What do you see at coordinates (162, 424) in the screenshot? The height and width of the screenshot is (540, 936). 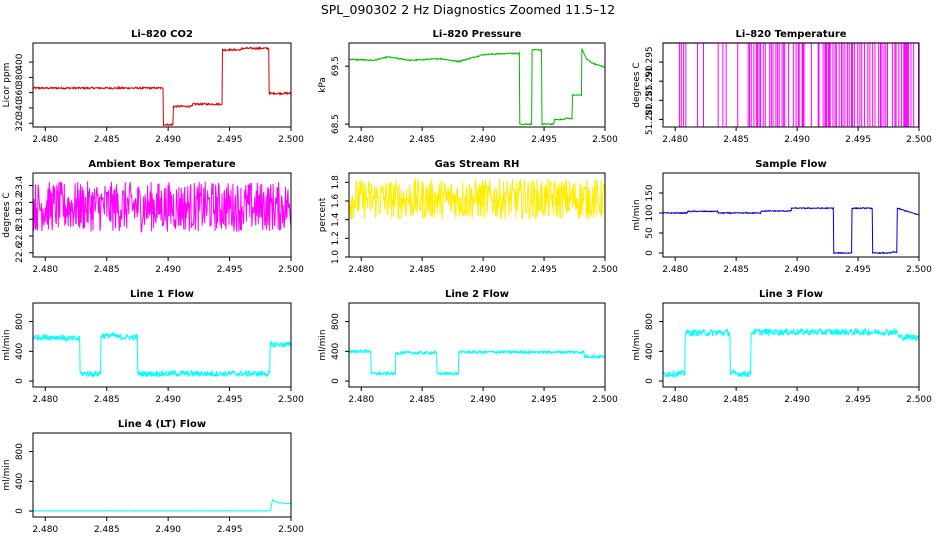 I see `chart-title: Line 4 (LT) Flow` at bounding box center [162, 424].